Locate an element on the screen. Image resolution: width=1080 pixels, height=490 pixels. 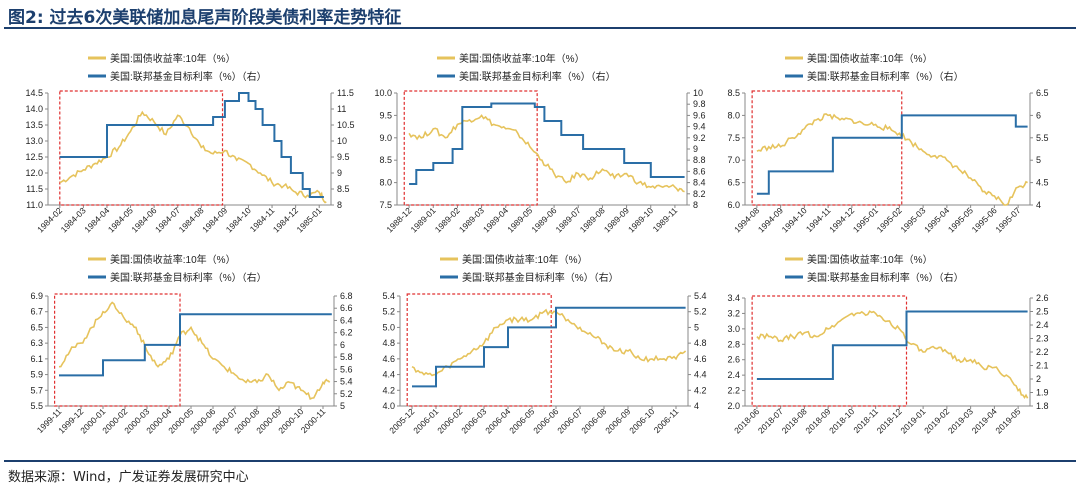
right-tick-label: 6.6 is located at coordinates (346, 308).